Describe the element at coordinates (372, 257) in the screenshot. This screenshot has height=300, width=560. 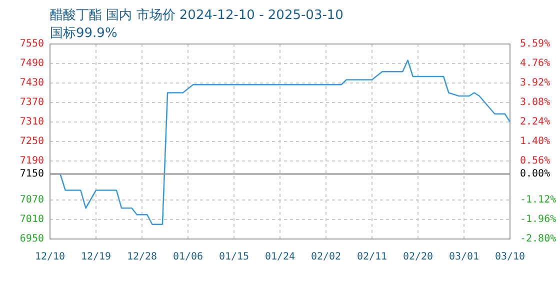
I see `x-tick-label: 02/11` at that location.